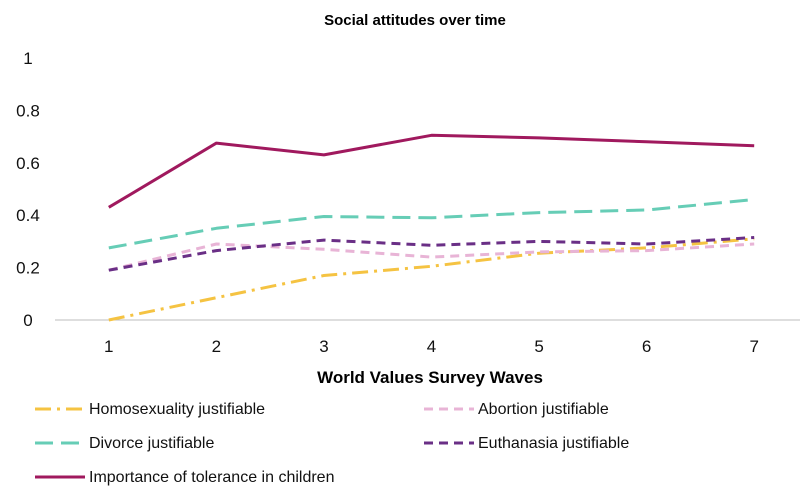  Describe the element at coordinates (753, 346) in the screenshot. I see `x-tick-label: 7` at that location.